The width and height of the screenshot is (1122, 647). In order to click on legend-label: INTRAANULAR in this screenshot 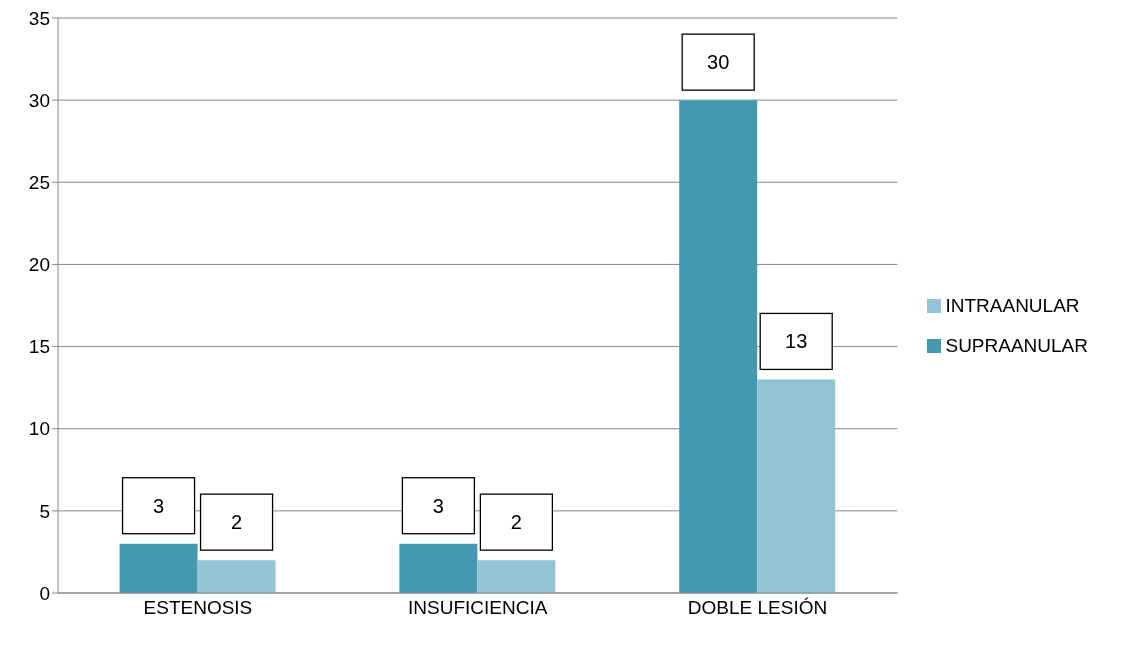, I will do `click(1012, 305)`.